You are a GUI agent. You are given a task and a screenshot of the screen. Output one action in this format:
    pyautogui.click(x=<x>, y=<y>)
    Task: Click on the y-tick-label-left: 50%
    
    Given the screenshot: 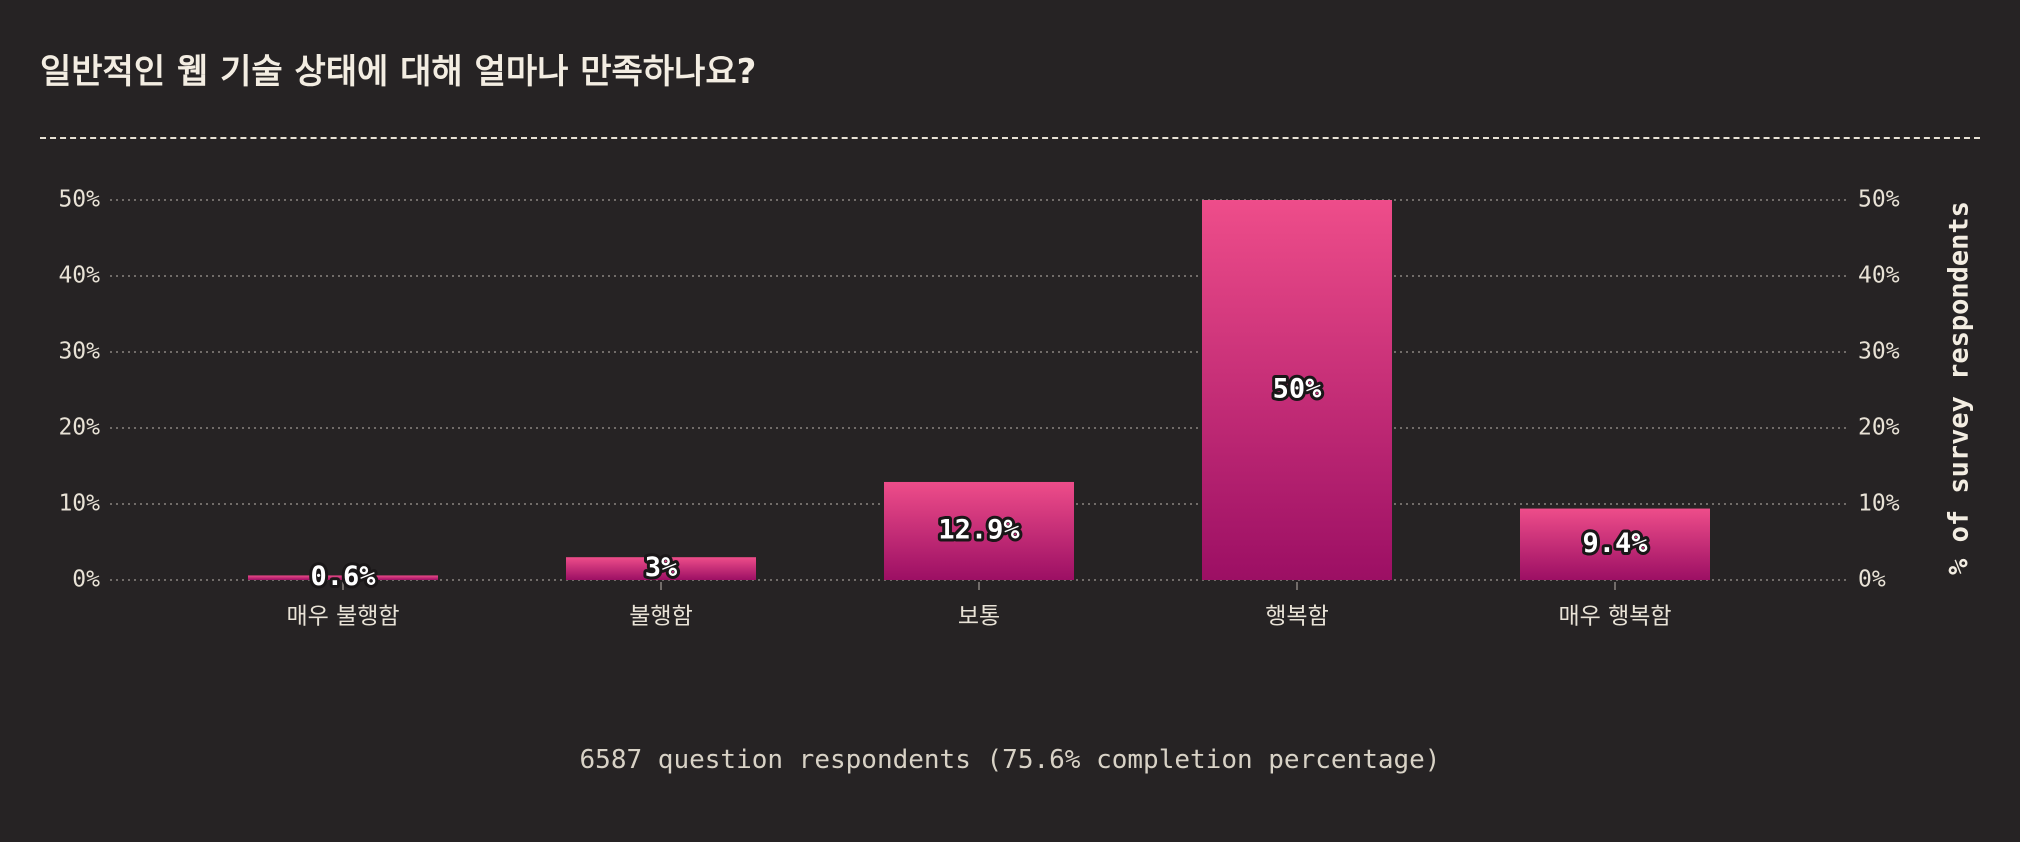 What is the action you would take?
    pyautogui.click(x=79, y=200)
    